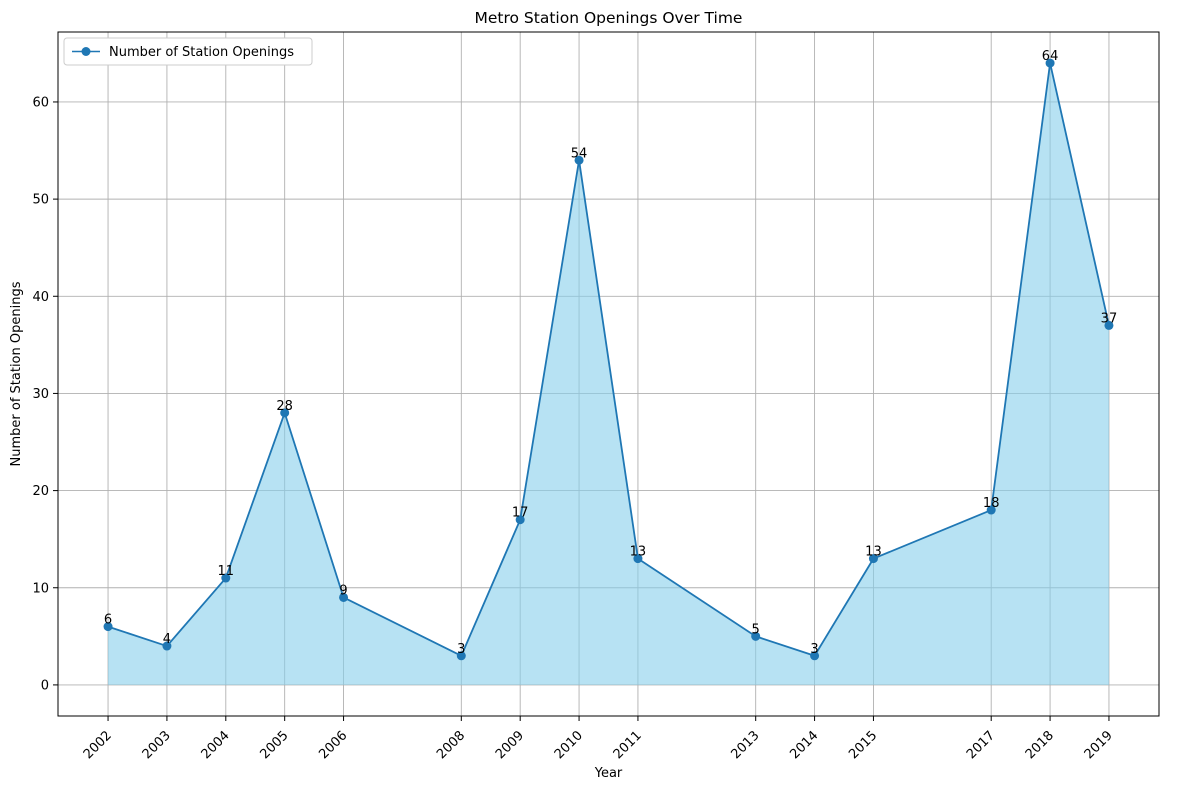 The image size is (1189, 794). I want to click on x-axis-label: Year, so click(608, 773).